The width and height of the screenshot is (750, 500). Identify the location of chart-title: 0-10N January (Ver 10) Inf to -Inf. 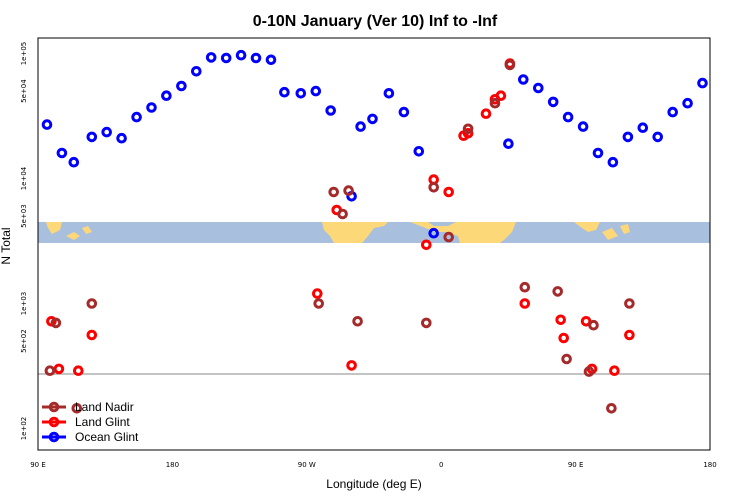
(375, 21).